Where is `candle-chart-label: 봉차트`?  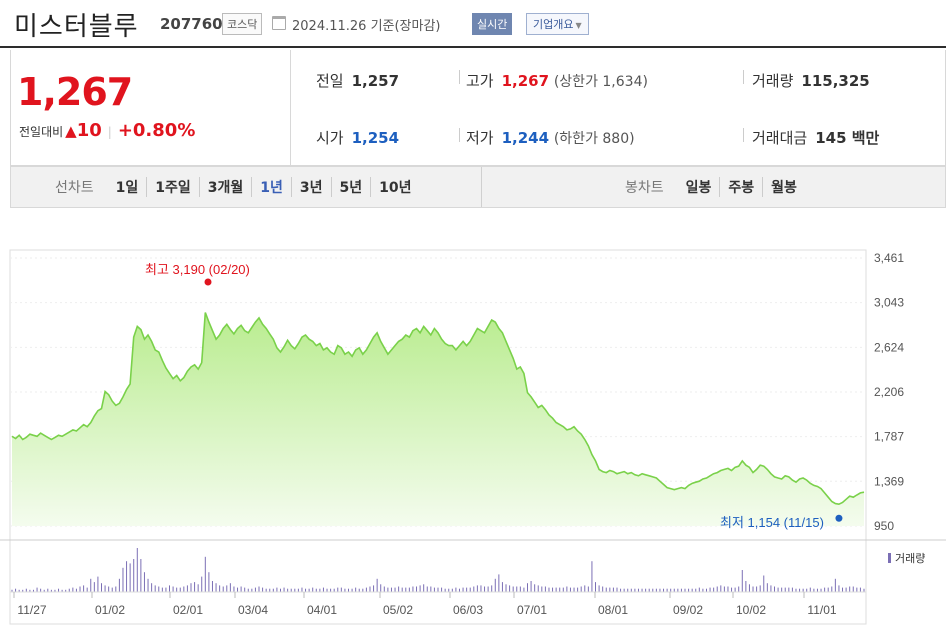 candle-chart-label: 봉차트 is located at coordinates (644, 188).